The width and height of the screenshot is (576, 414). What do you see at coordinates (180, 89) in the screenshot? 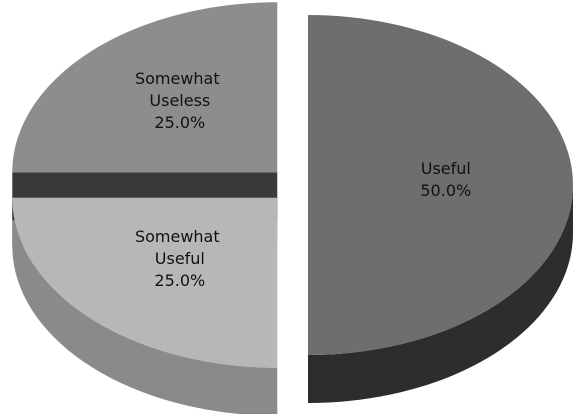
I see `slice-label: Somewhat Useless` at bounding box center [180, 89].